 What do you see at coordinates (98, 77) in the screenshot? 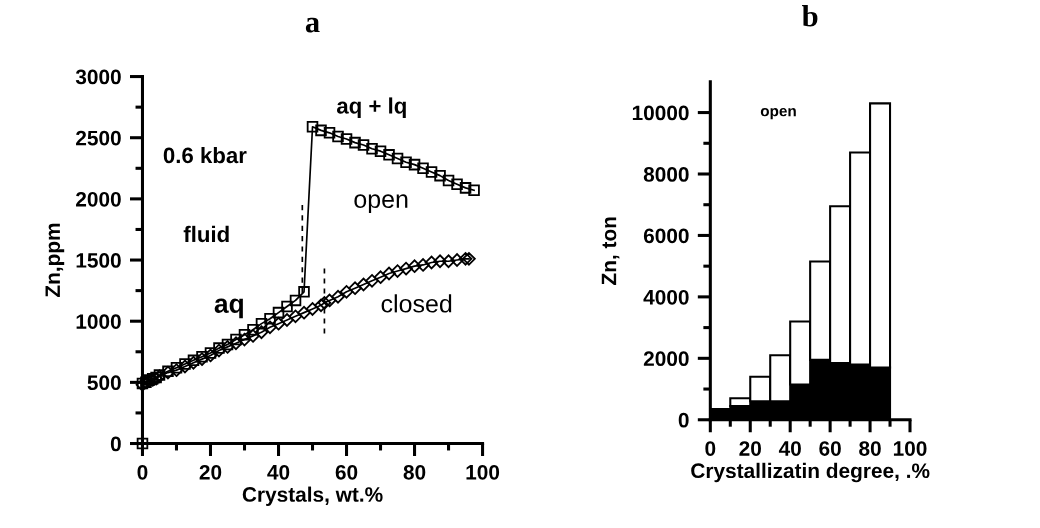
I see `y-tick-label: 3000` at bounding box center [98, 77].